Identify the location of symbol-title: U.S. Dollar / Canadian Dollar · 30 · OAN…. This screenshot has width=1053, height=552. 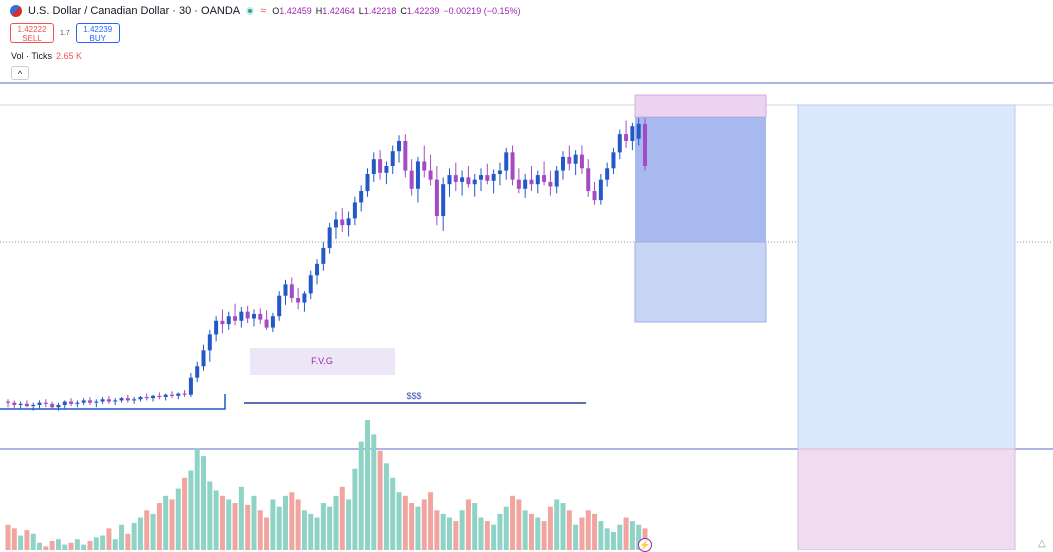
(134, 11).